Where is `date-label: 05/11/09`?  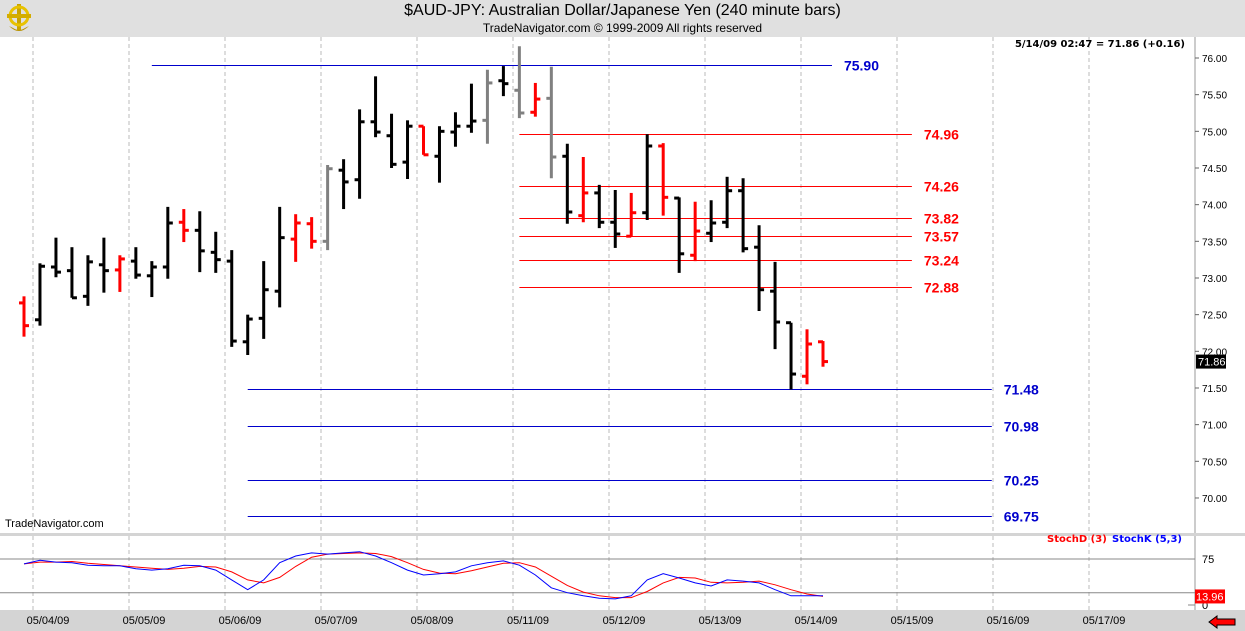 date-label: 05/11/09 is located at coordinates (528, 621).